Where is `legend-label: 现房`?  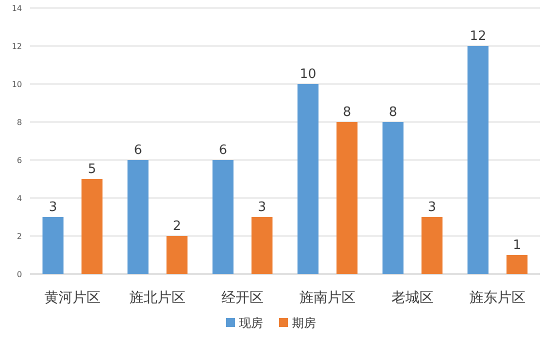 legend-label: 现房 is located at coordinates (251, 323).